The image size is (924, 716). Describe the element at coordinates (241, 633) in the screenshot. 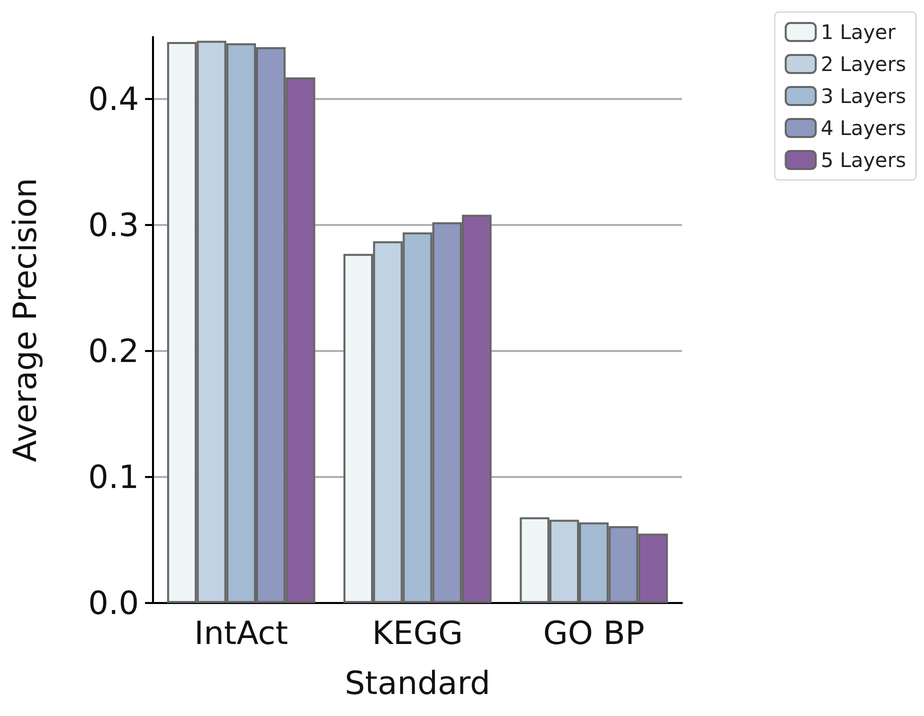

I see `x-tick-label: IntAct` at that location.